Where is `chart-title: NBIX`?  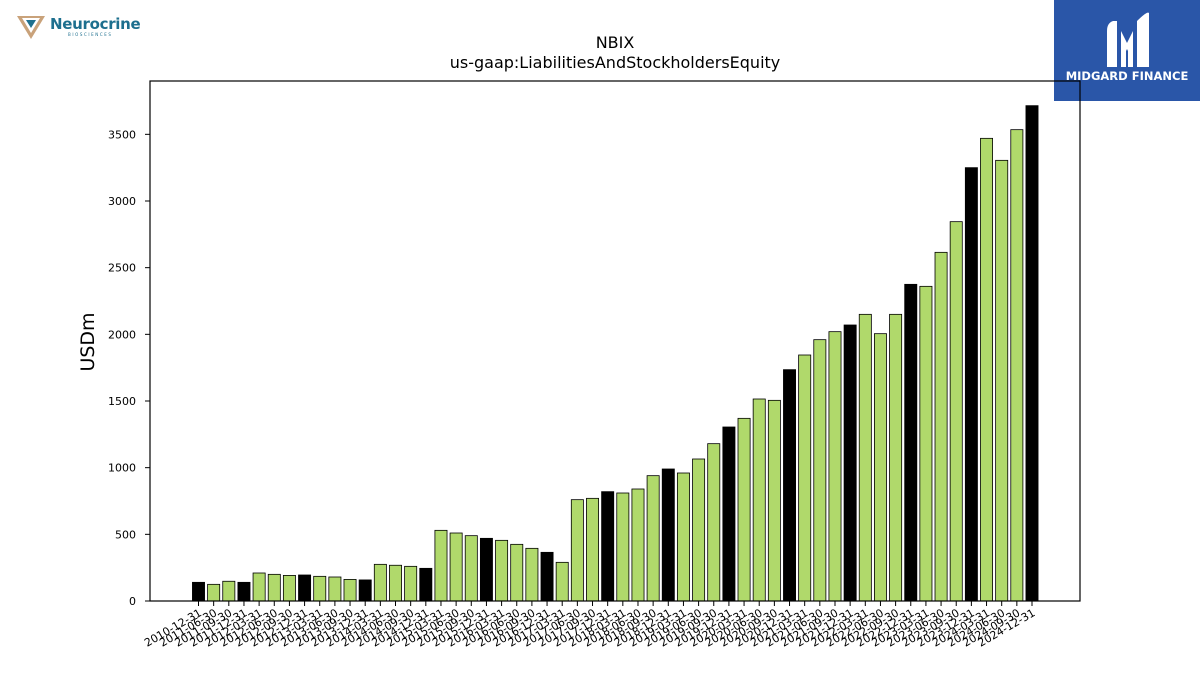 chart-title: NBIX is located at coordinates (615, 42).